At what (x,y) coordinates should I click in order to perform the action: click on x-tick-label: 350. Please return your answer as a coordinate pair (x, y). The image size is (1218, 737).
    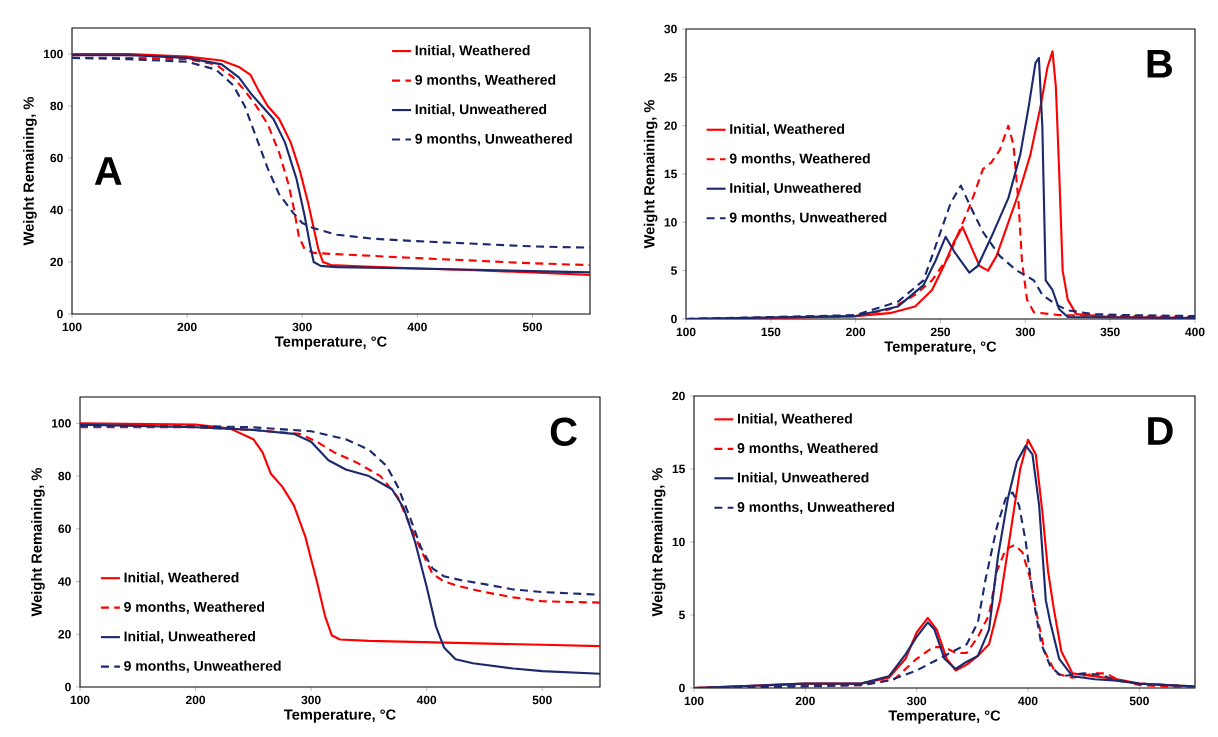
    Looking at the image, I should click on (1110, 332).